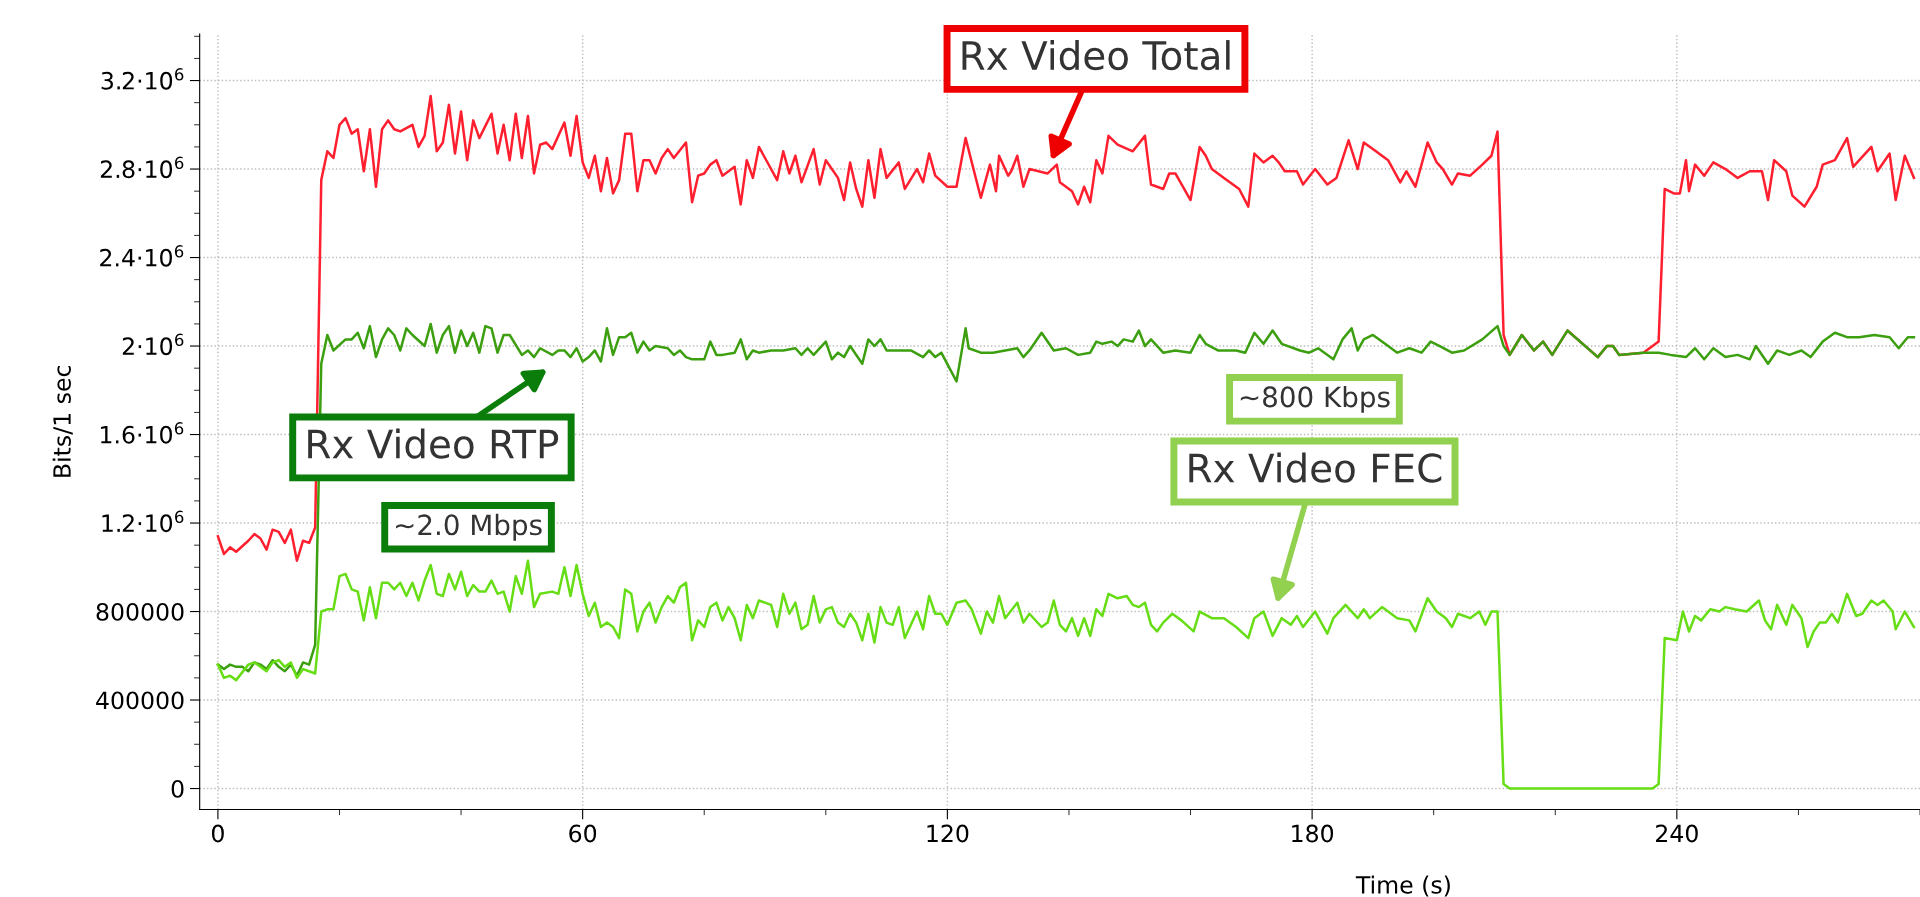 This screenshot has width=1920, height=897. Describe the element at coordinates (1402, 886) in the screenshot. I see `x-axis-title: Time (s)` at that location.